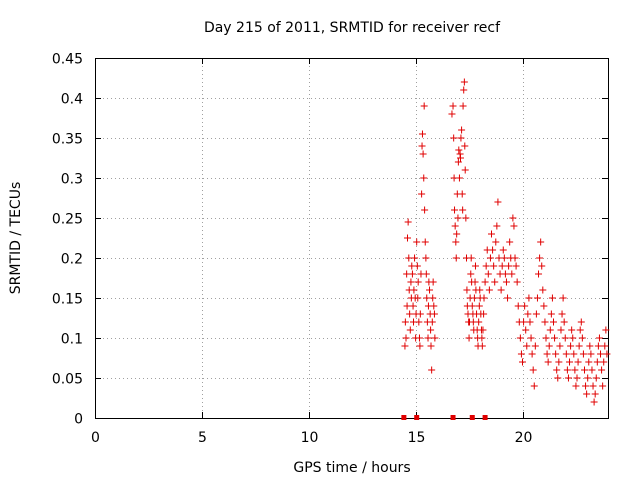  What do you see at coordinates (472, 417) in the screenshot?
I see `axis-mark` at bounding box center [472, 417].